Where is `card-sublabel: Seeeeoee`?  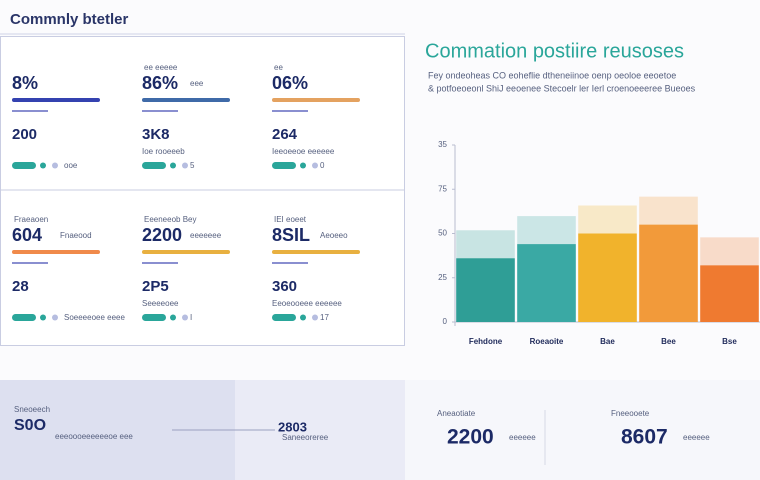 card-sublabel: Seeeeoee is located at coordinates (160, 303).